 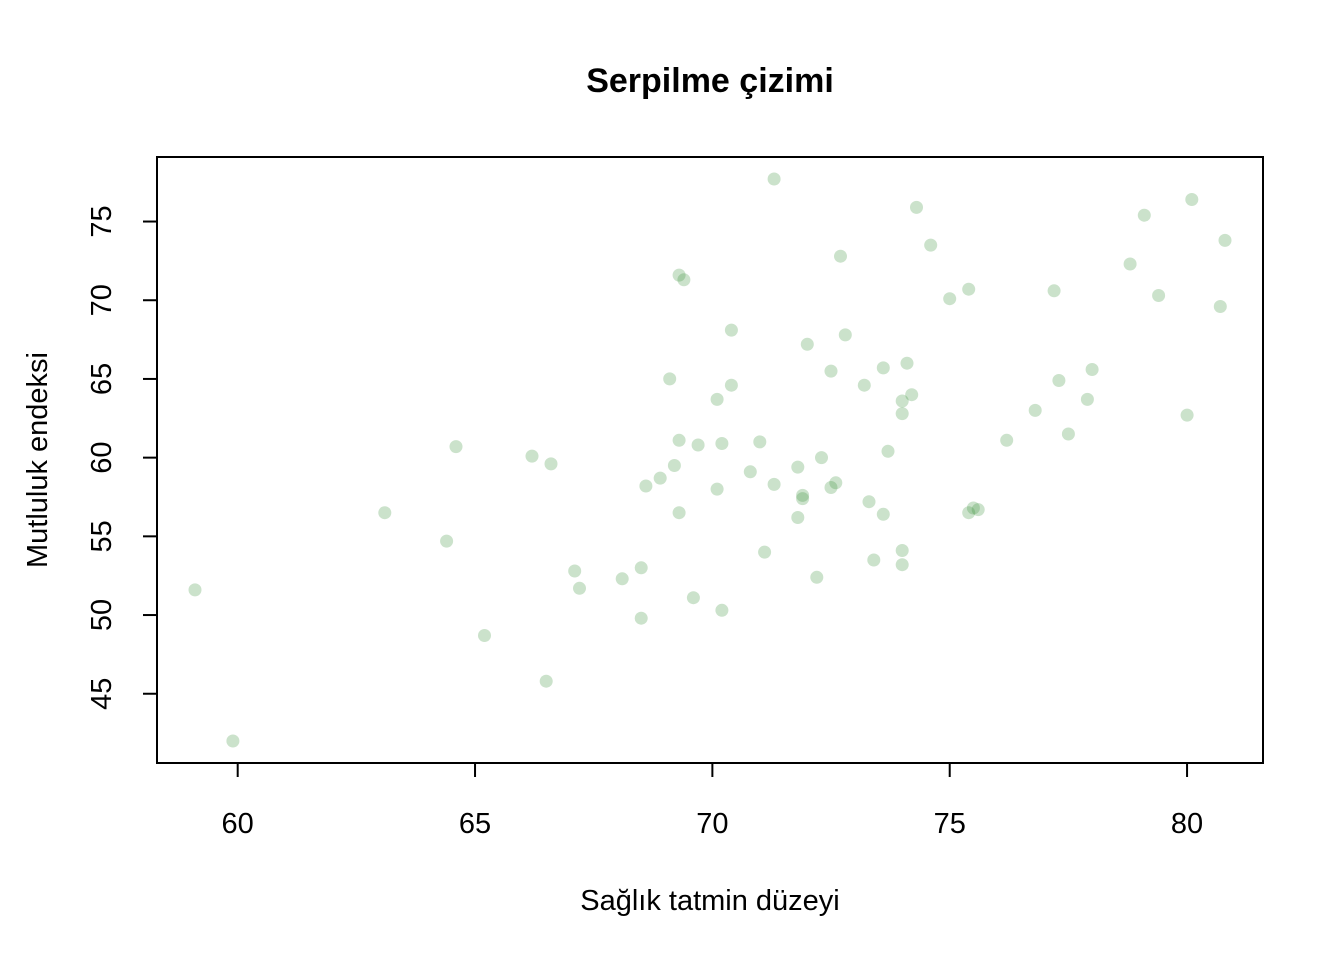 I want to click on y-tick-label: 75, so click(x=102, y=221).